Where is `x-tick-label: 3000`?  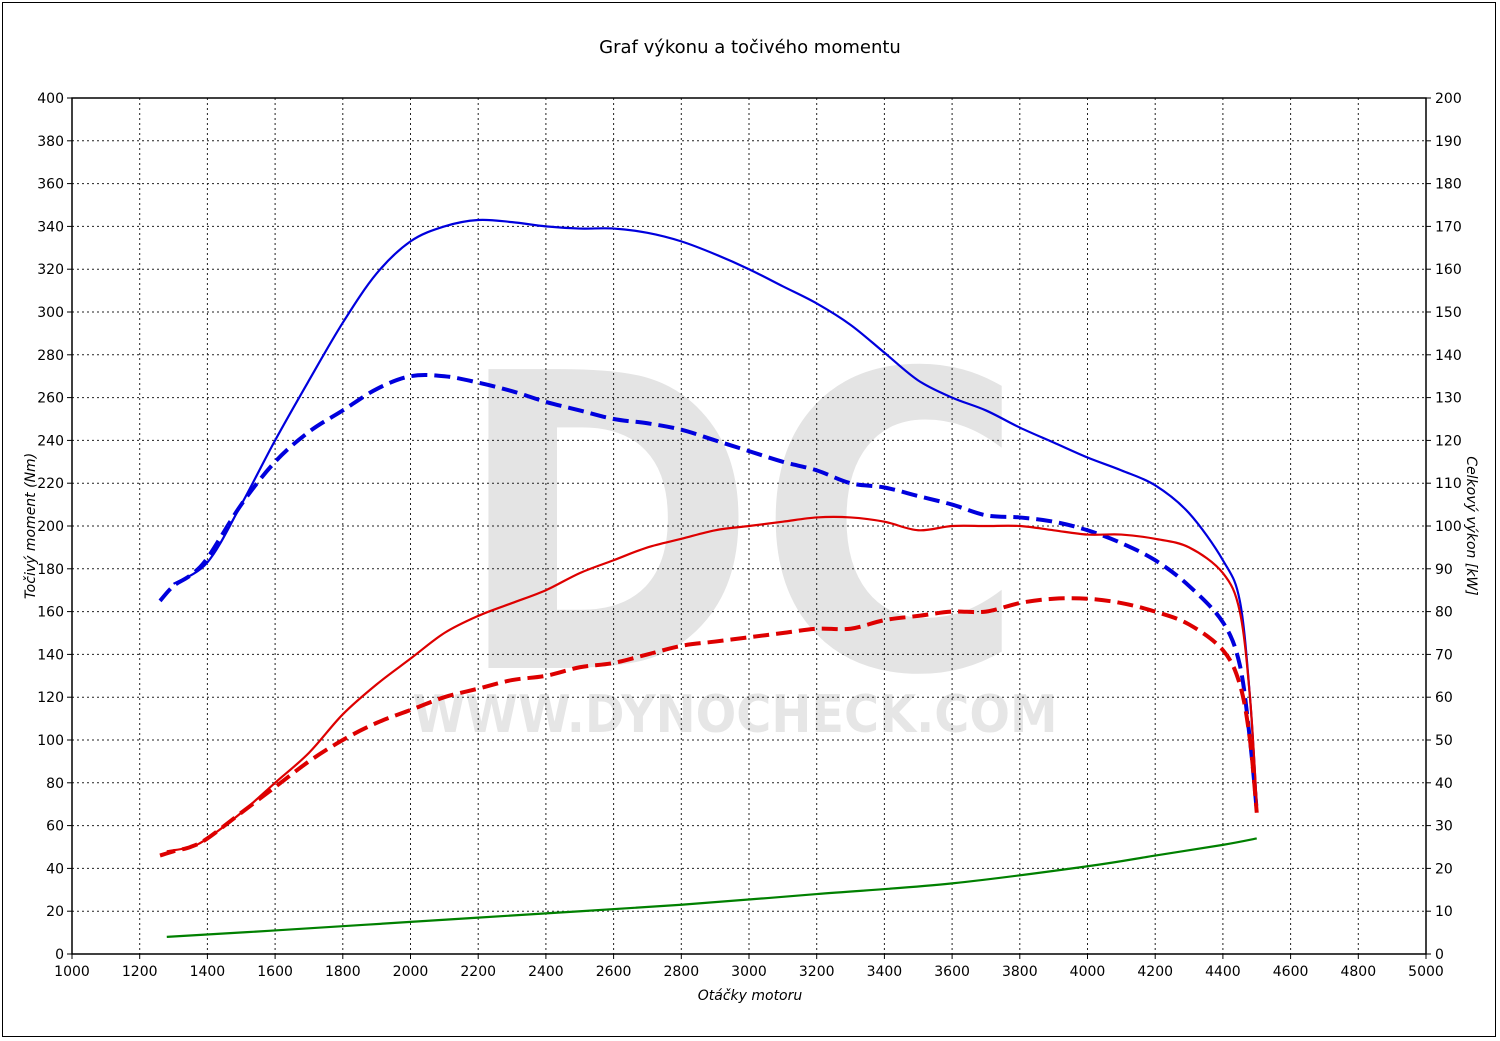 x-tick-label: 3000 is located at coordinates (749, 972).